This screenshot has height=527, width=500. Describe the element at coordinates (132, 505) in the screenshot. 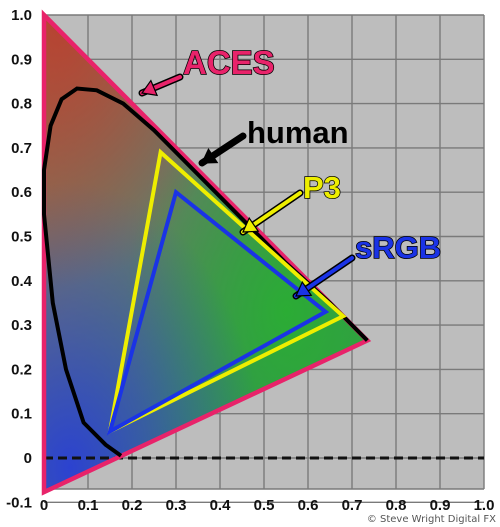

I see `x-tick-label: 0.2` at that location.